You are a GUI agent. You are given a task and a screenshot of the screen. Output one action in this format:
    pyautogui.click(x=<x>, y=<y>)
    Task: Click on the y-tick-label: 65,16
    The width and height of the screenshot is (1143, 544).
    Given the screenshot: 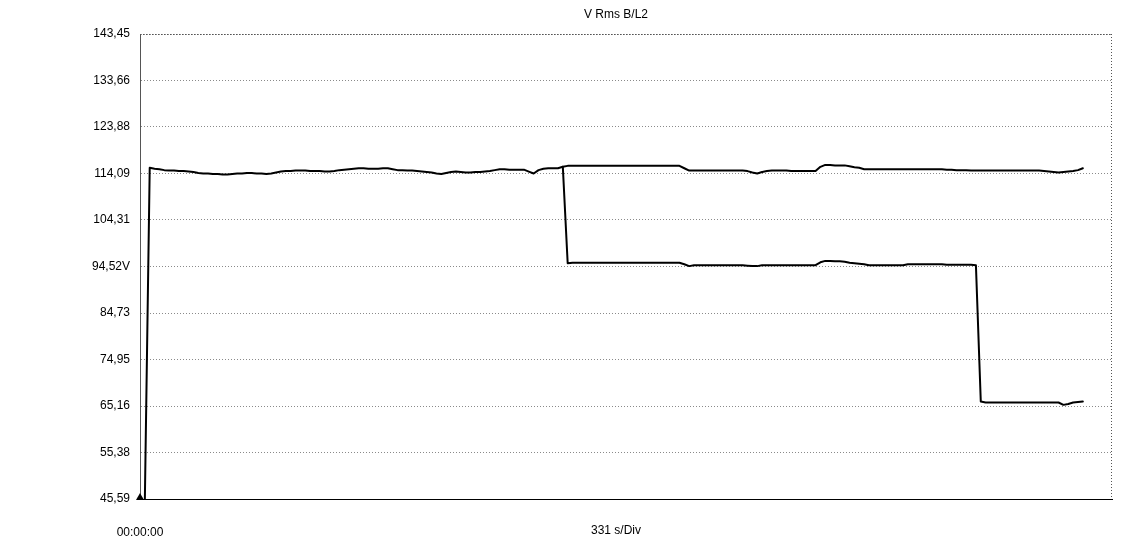 What is the action you would take?
    pyautogui.click(x=115, y=405)
    